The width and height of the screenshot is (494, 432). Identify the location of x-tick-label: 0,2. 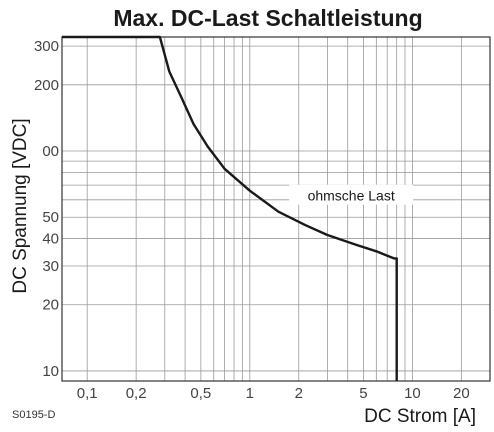
(136, 393).